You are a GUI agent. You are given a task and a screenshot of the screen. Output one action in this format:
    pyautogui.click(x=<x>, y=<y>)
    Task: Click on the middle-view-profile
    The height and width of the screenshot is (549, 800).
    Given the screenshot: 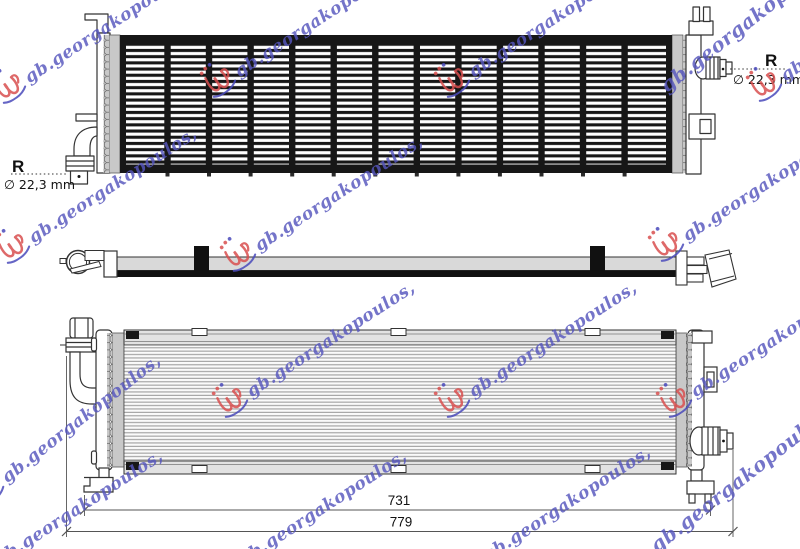 What is the action you would take?
    pyautogui.click(x=398, y=267)
    